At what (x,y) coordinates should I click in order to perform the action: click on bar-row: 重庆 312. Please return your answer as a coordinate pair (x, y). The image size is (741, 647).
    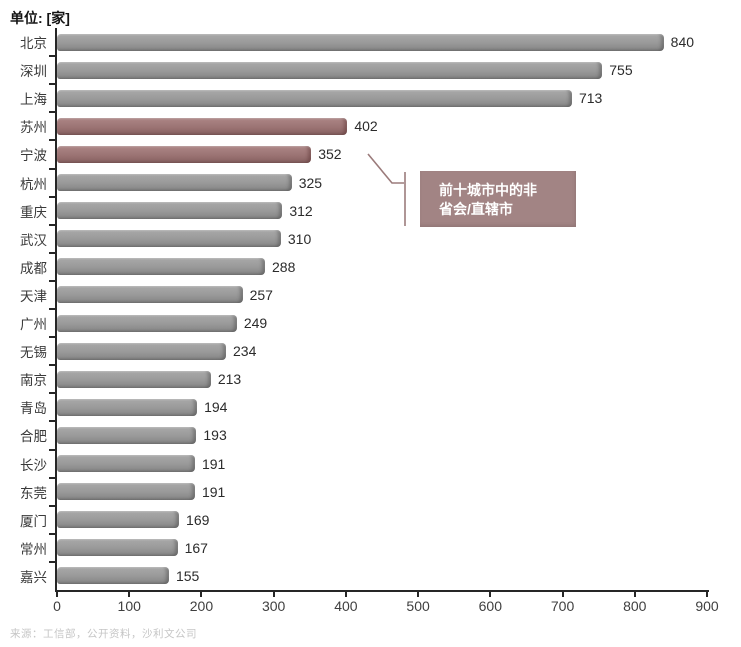
    Looking at the image, I should click on (363, 211).